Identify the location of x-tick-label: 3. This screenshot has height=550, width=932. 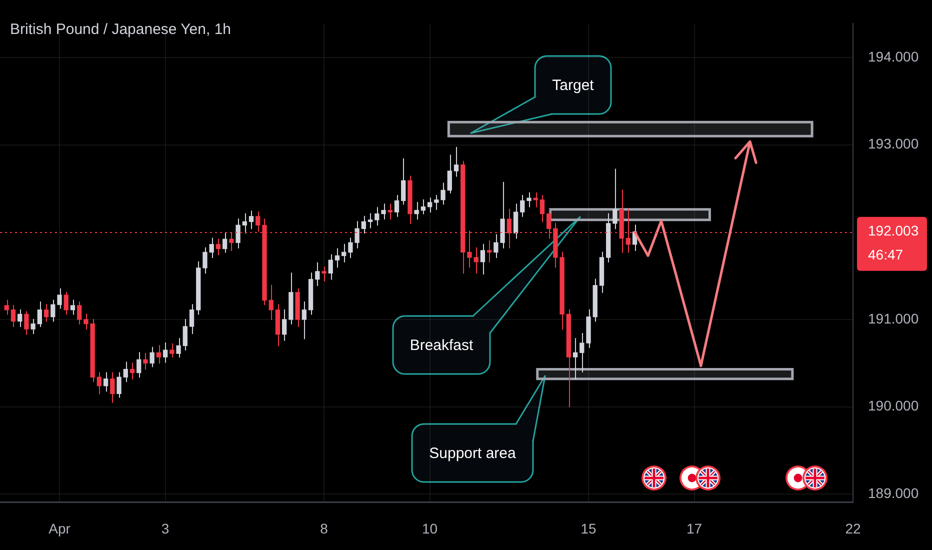
(165, 528).